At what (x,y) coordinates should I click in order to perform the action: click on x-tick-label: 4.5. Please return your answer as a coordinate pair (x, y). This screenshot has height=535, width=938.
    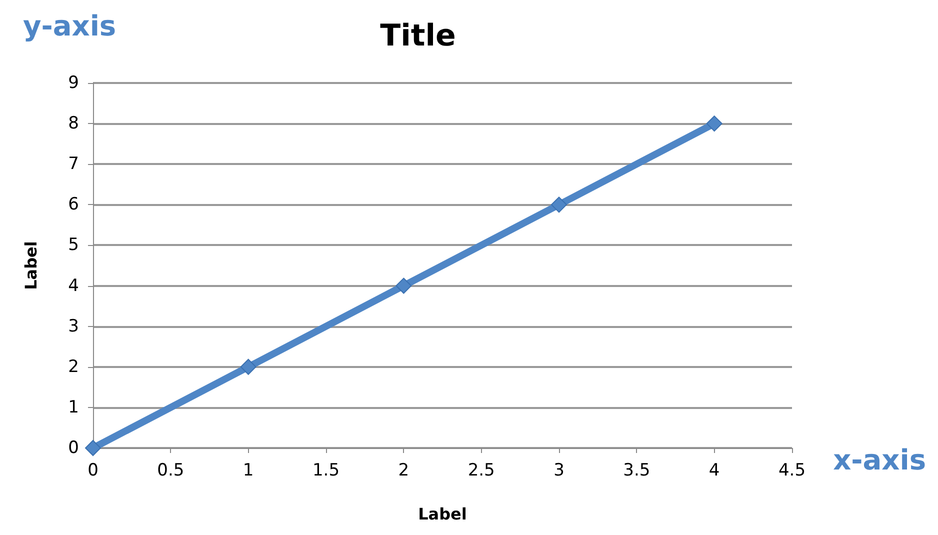
    Looking at the image, I should click on (792, 470).